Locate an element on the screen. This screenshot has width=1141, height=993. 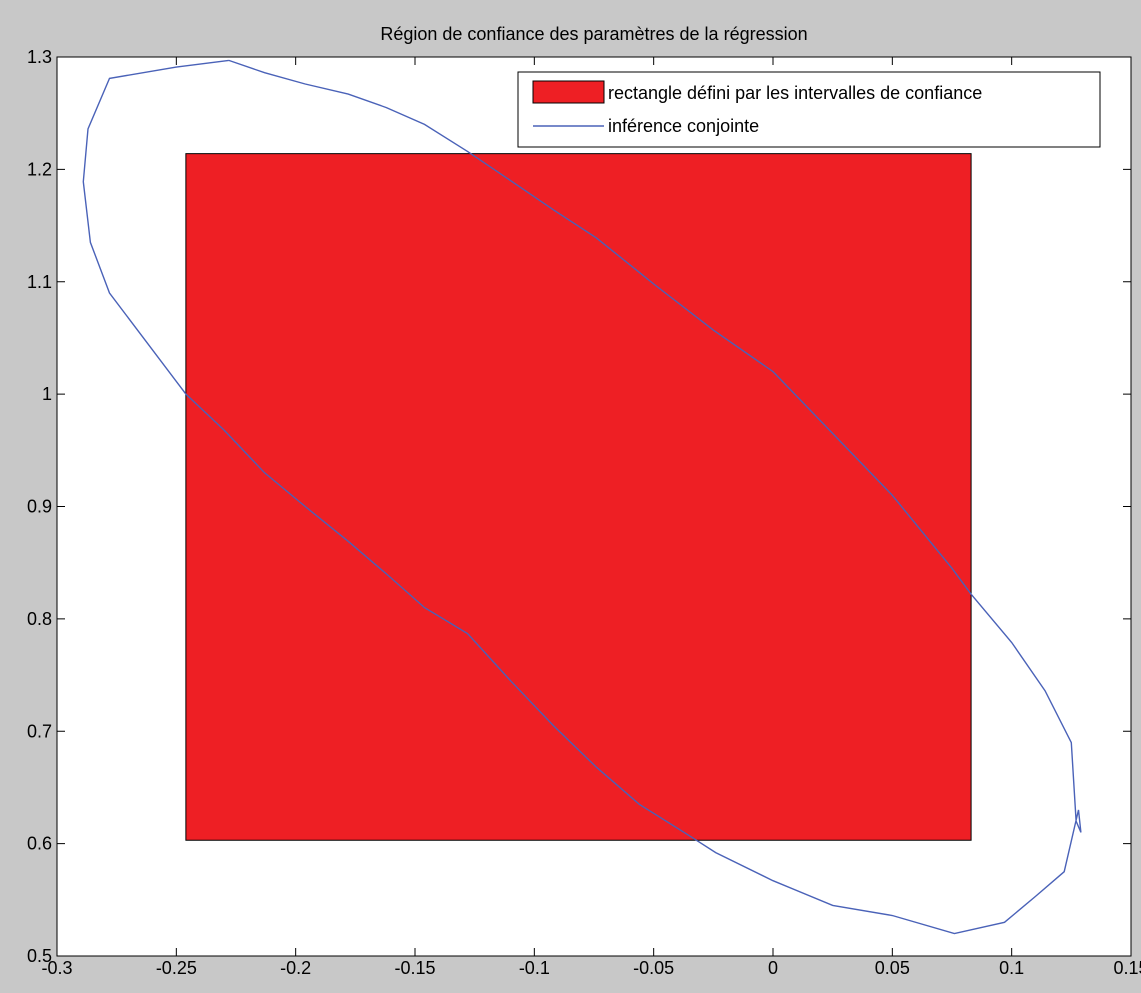
y-tick-label: 1.1 is located at coordinates (39, 282).